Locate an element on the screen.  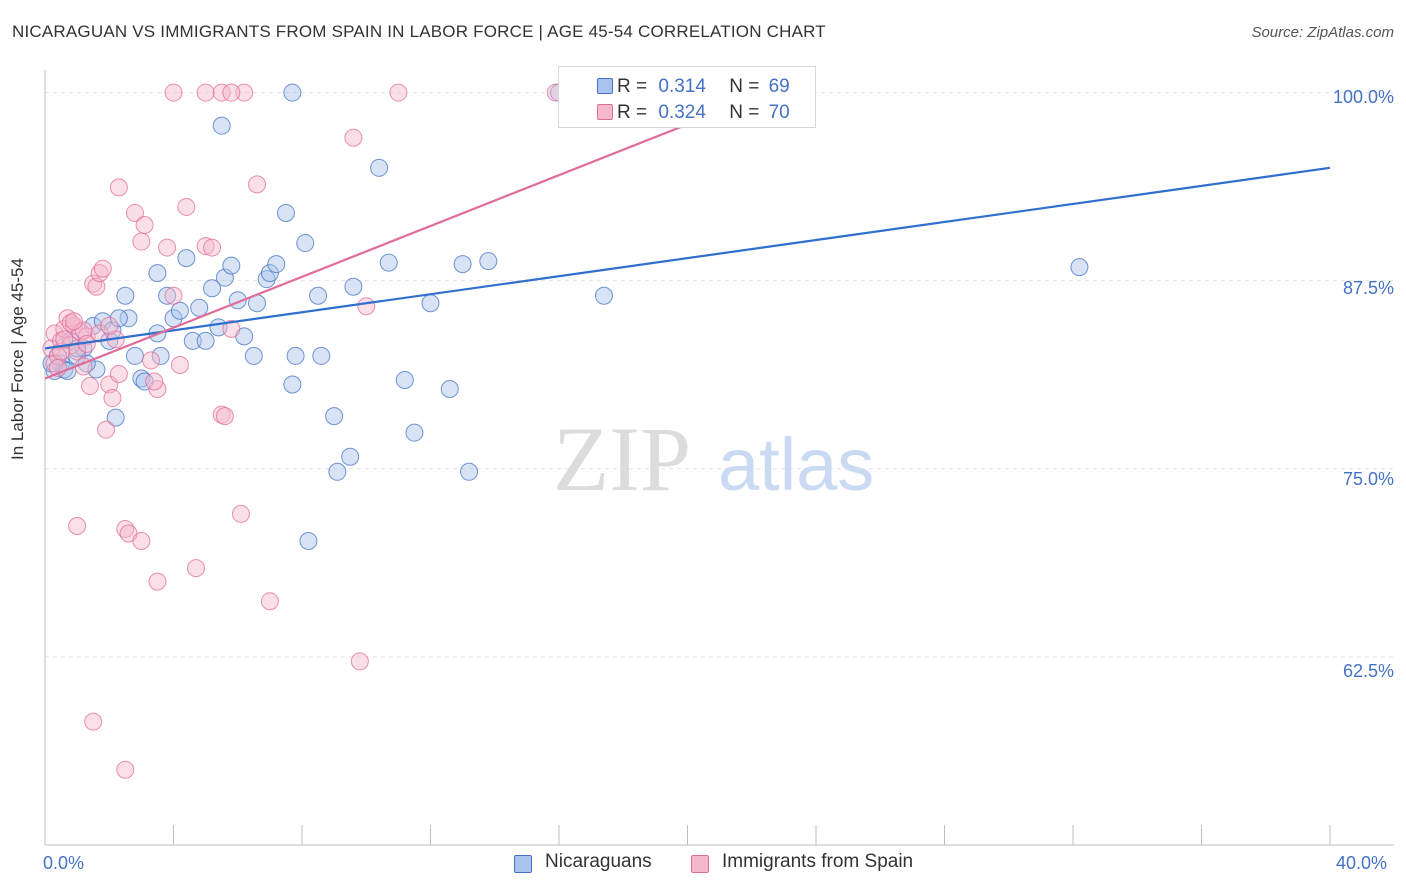
legend-label-spain: Immigrants from Spain is located at coordinates (818, 861).